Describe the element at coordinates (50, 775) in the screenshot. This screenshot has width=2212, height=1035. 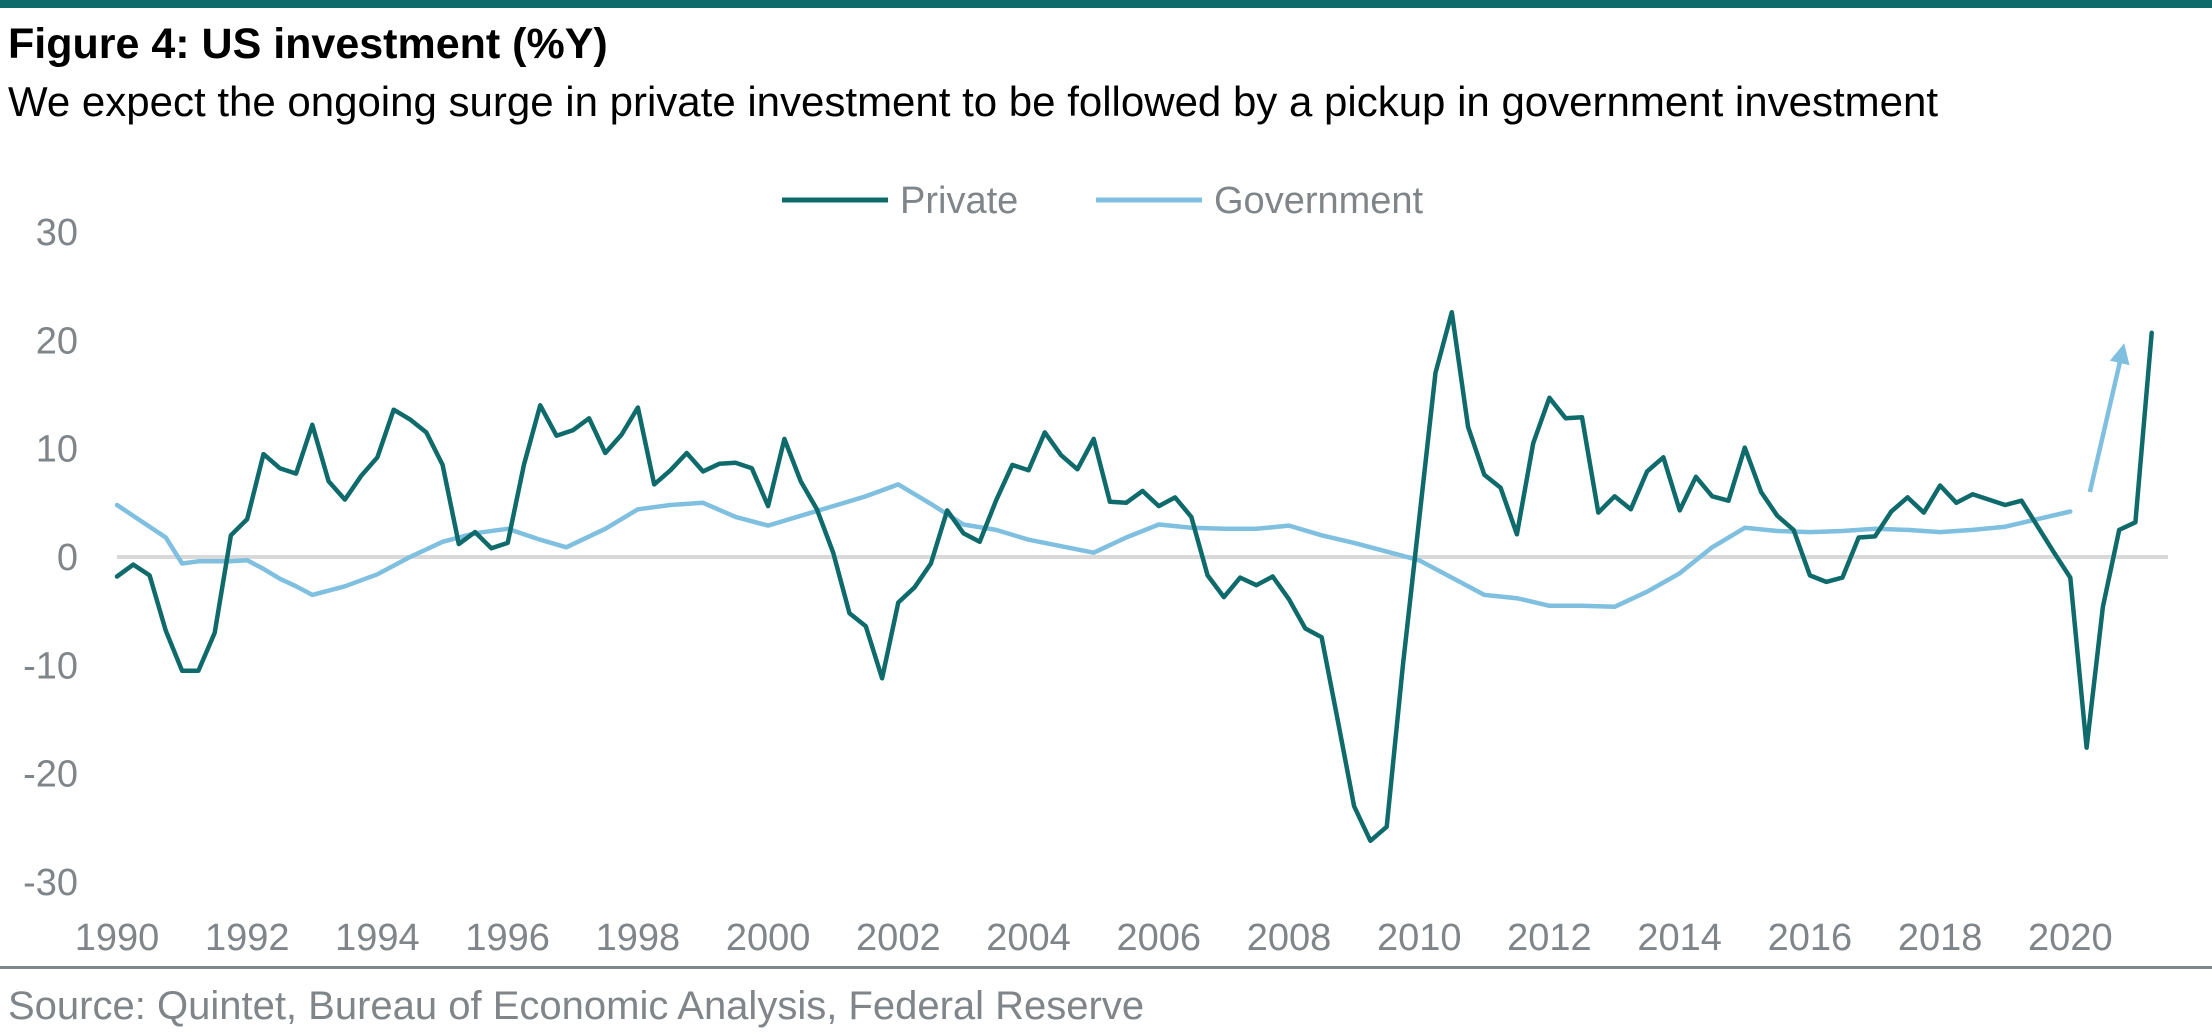
I see `y-tick-label: -20` at that location.